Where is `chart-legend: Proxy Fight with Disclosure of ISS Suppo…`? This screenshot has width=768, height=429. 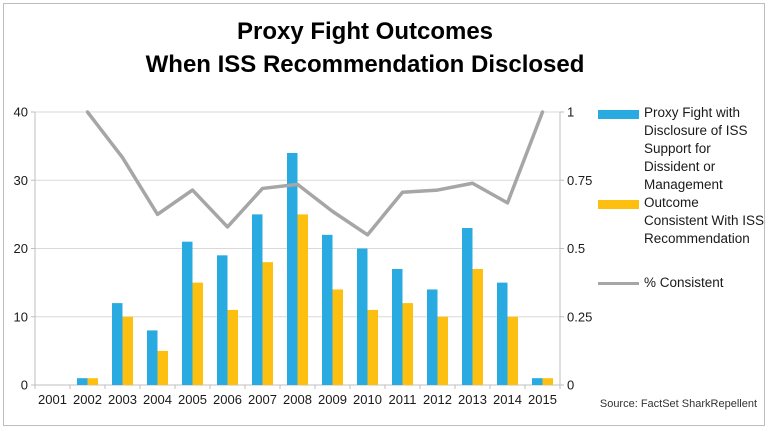
chart-legend: Proxy Fight with Disclosure of ISS Suppo… is located at coordinates (683, 198).